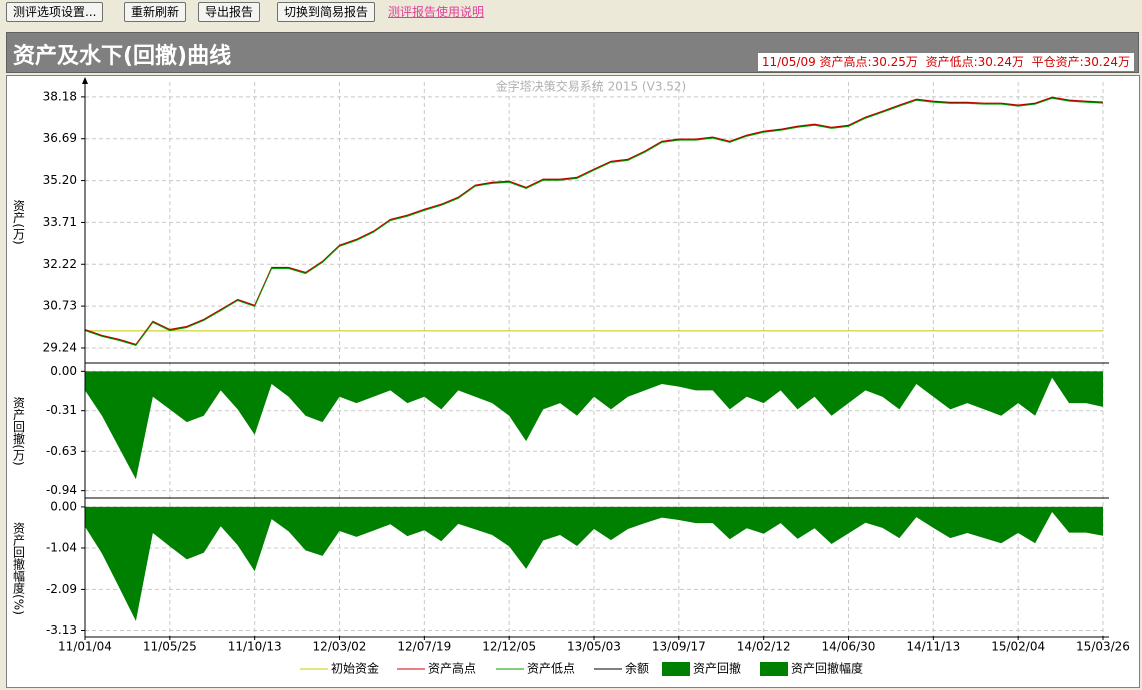 This screenshot has width=1142, height=690. What do you see at coordinates (60, 138) in the screenshot?
I see `y-tick-label: 36.69` at bounding box center [60, 138].